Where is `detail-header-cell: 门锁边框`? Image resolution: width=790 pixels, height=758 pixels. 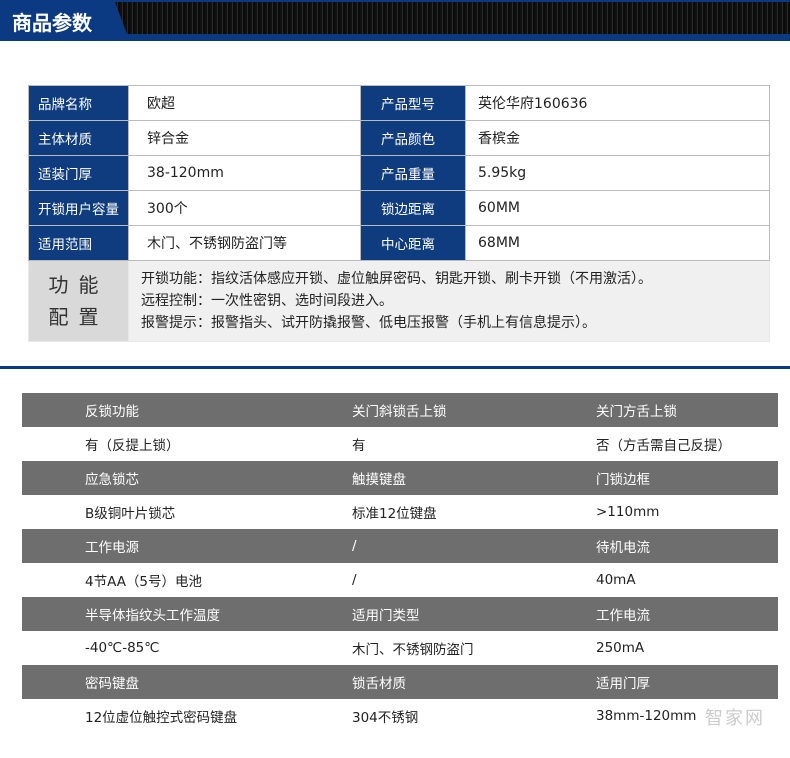
detail-header-cell: 门锁边框 is located at coordinates (687, 478).